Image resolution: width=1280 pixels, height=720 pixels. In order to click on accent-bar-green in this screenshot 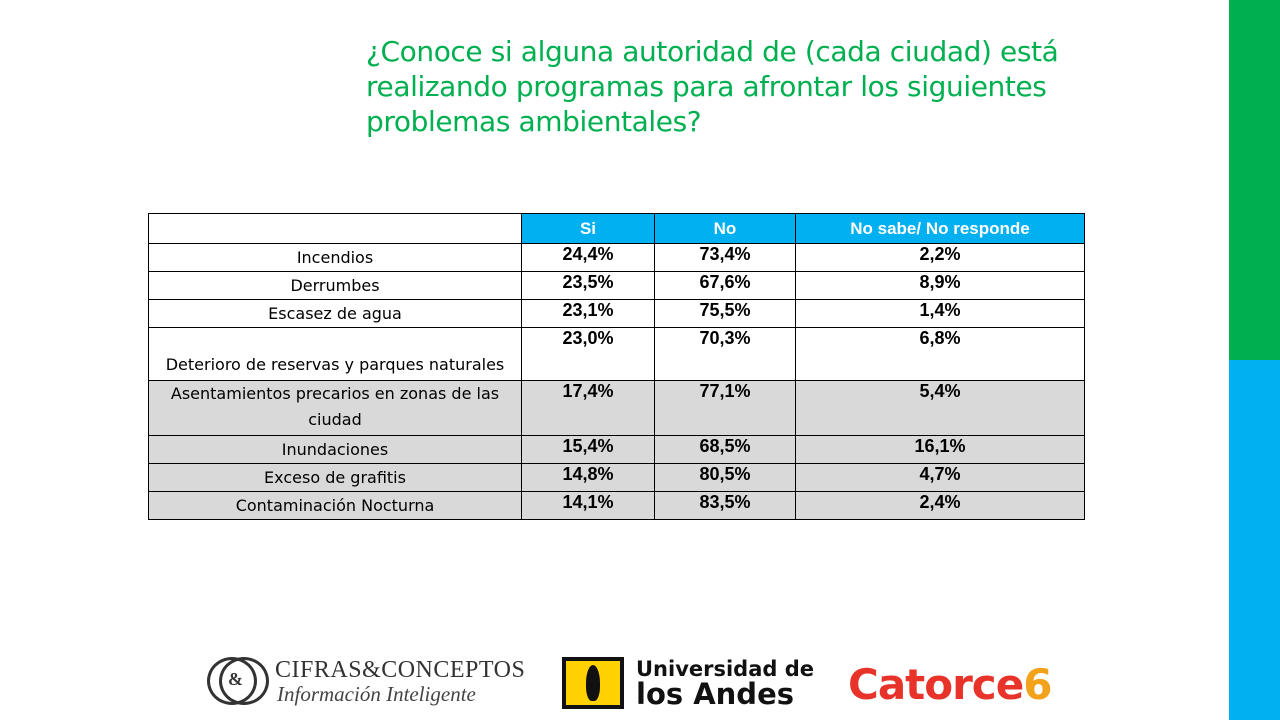, I will do `click(1254, 180)`.